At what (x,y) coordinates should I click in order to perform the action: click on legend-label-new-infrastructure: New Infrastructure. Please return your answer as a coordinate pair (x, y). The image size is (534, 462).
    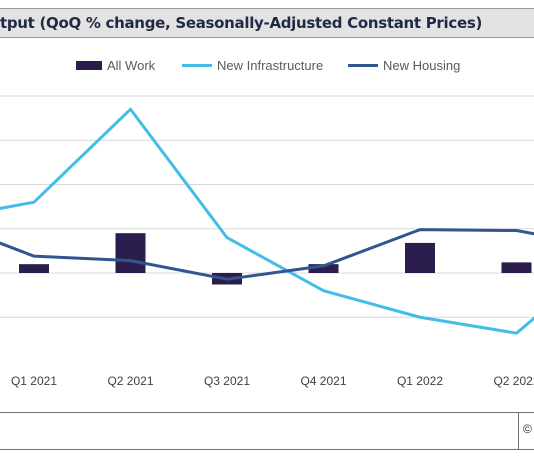
    Looking at the image, I should click on (270, 65).